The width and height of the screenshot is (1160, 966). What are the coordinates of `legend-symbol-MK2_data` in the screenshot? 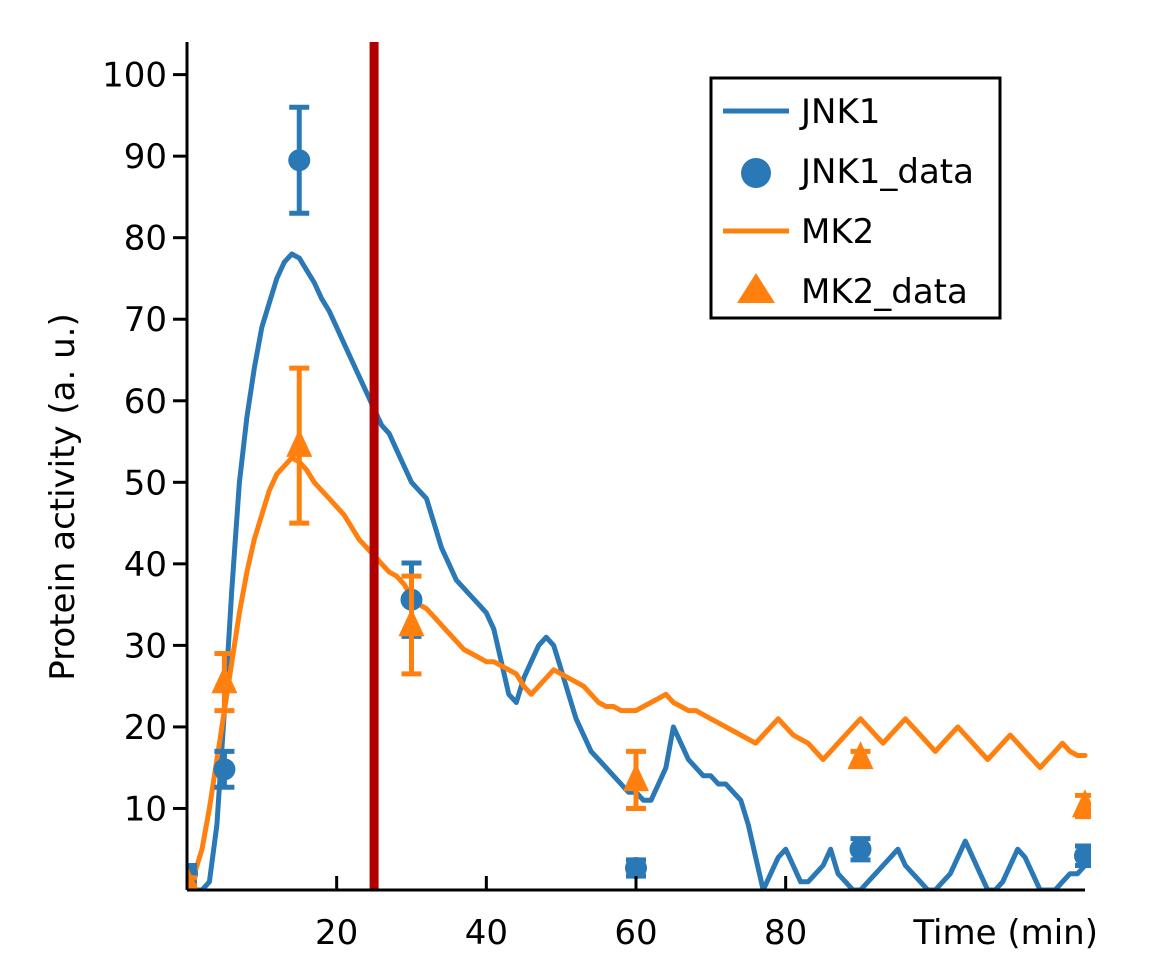 It's located at (756, 288).